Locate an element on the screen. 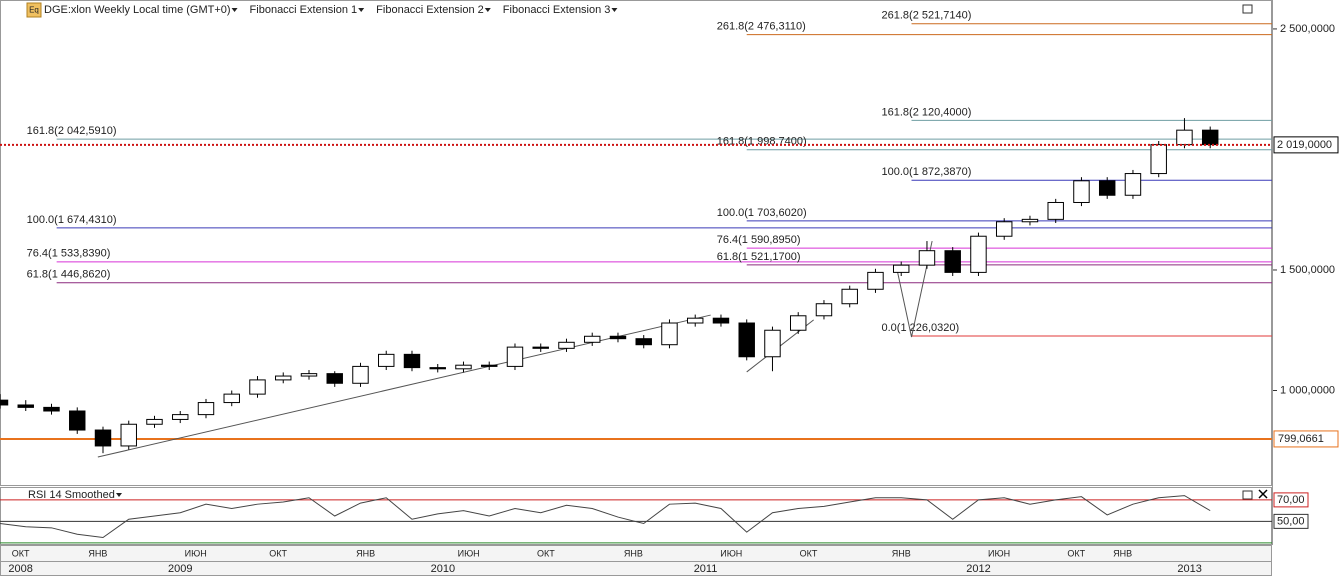 The width and height of the screenshot is (1340, 576). rsi-level-box is located at coordinates (1291, 521).